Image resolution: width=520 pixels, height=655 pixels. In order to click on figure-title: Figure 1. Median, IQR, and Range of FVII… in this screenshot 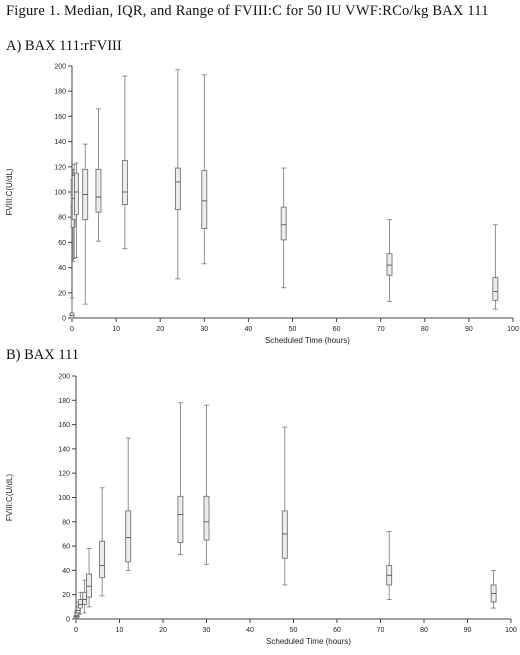, I will do `click(247, 11)`.